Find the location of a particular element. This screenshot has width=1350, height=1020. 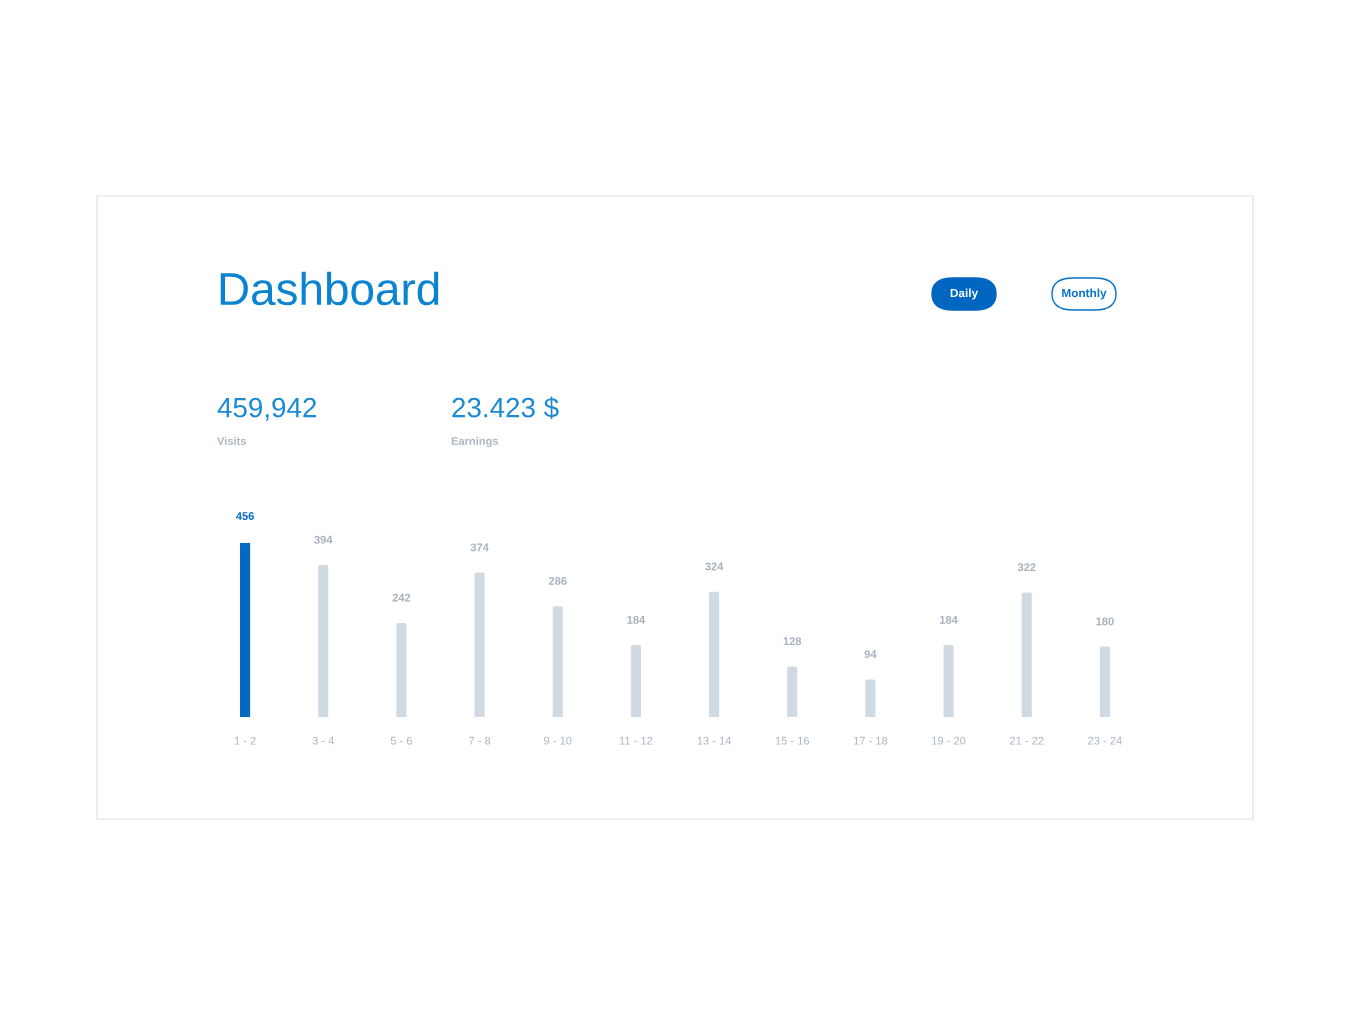

x-tick-label: 17 - 18 is located at coordinates (870, 740).